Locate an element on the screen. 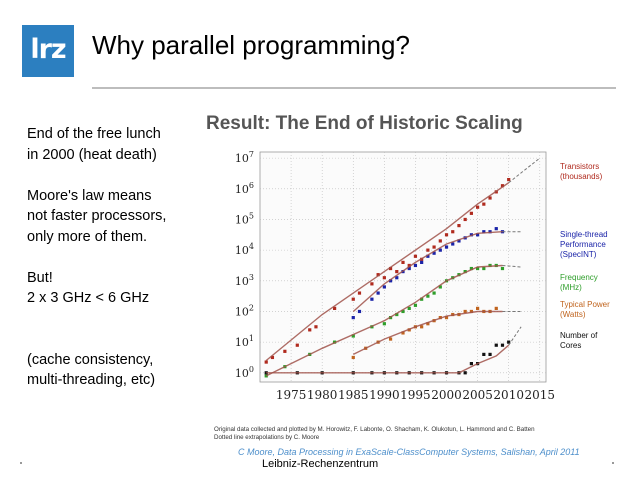 The height and width of the screenshot is (479, 638). number-of-legend-label: Cores is located at coordinates (570, 345).